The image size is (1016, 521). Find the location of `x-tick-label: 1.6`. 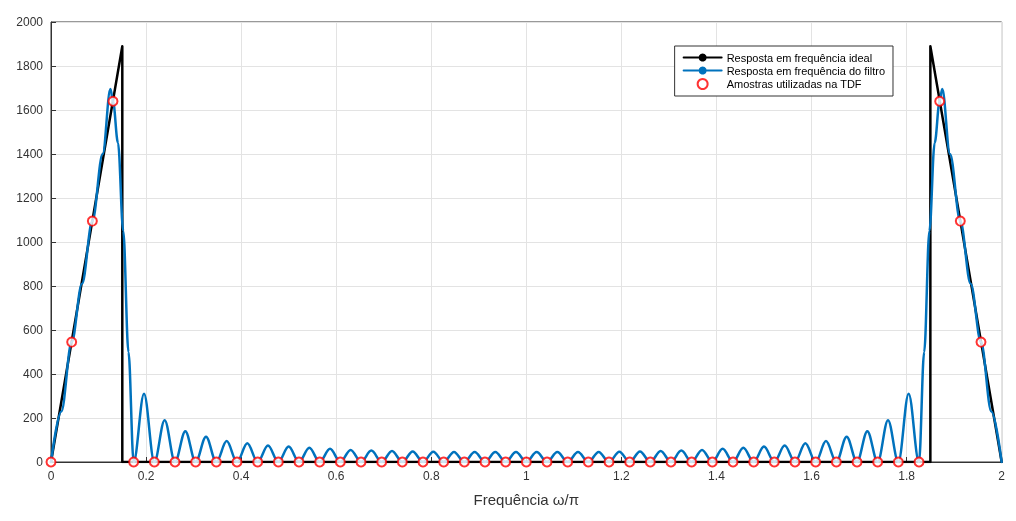

x-tick-label: 1.6 is located at coordinates (812, 476).